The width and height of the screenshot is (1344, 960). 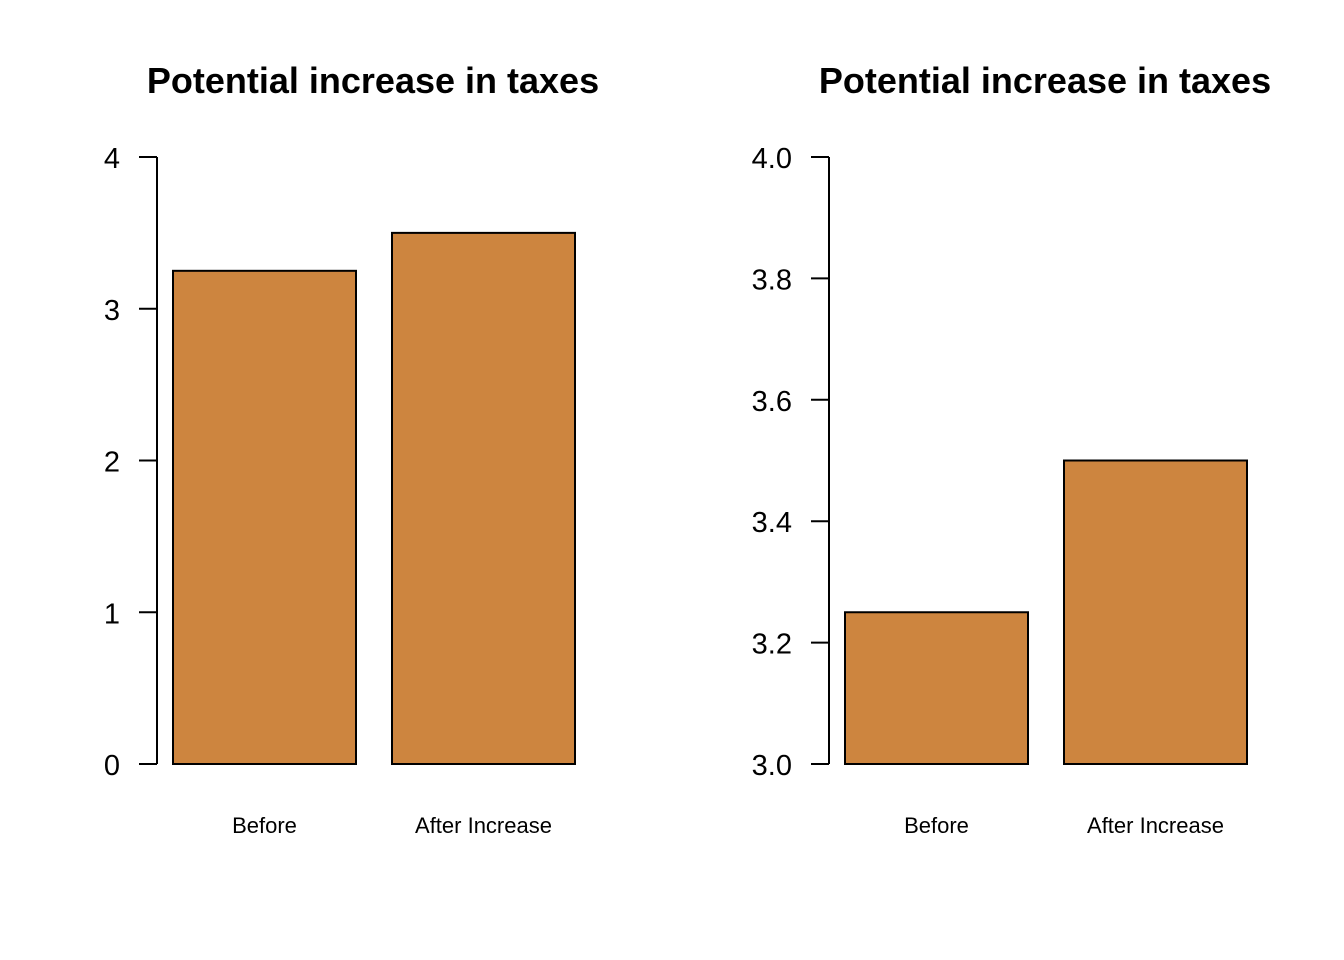 I want to click on right-bar-before, so click(x=936, y=688).